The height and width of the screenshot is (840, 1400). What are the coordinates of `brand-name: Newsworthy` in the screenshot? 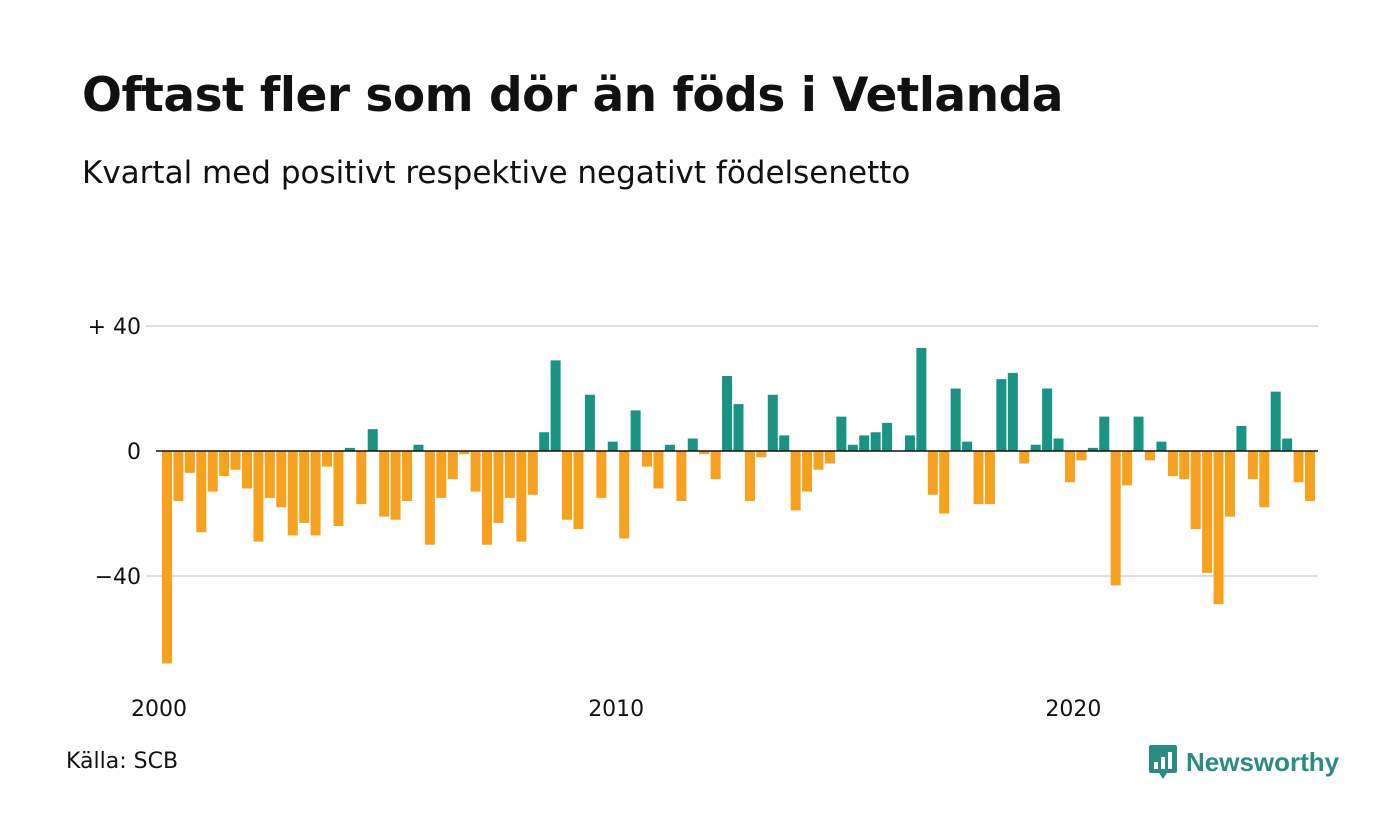 It's located at (1263, 761).